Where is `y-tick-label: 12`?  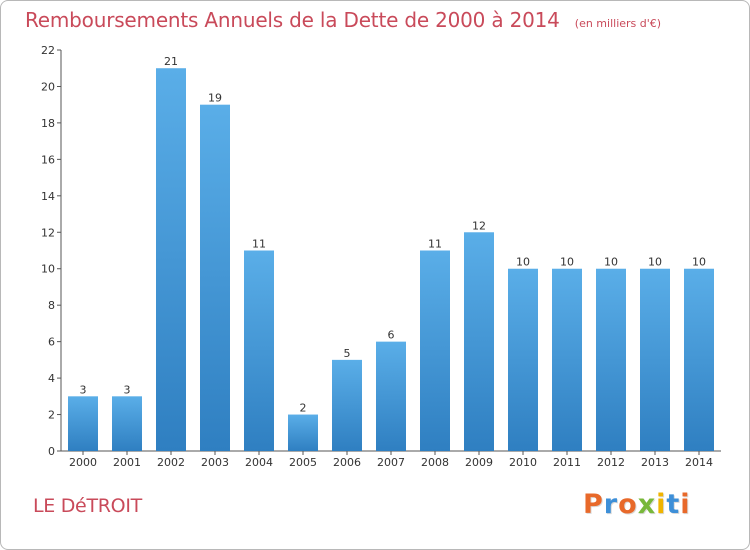 y-tick-label: 12 is located at coordinates (48, 232).